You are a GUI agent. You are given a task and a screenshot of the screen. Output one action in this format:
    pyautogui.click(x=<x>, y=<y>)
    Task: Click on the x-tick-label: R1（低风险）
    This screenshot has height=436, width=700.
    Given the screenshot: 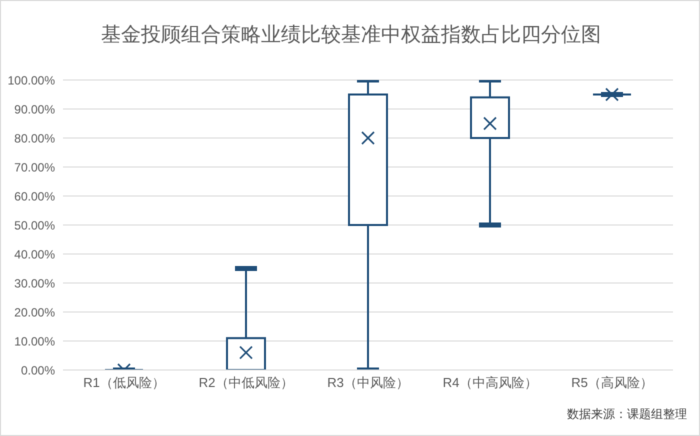 What is the action you would take?
    pyautogui.click(x=124, y=382)
    